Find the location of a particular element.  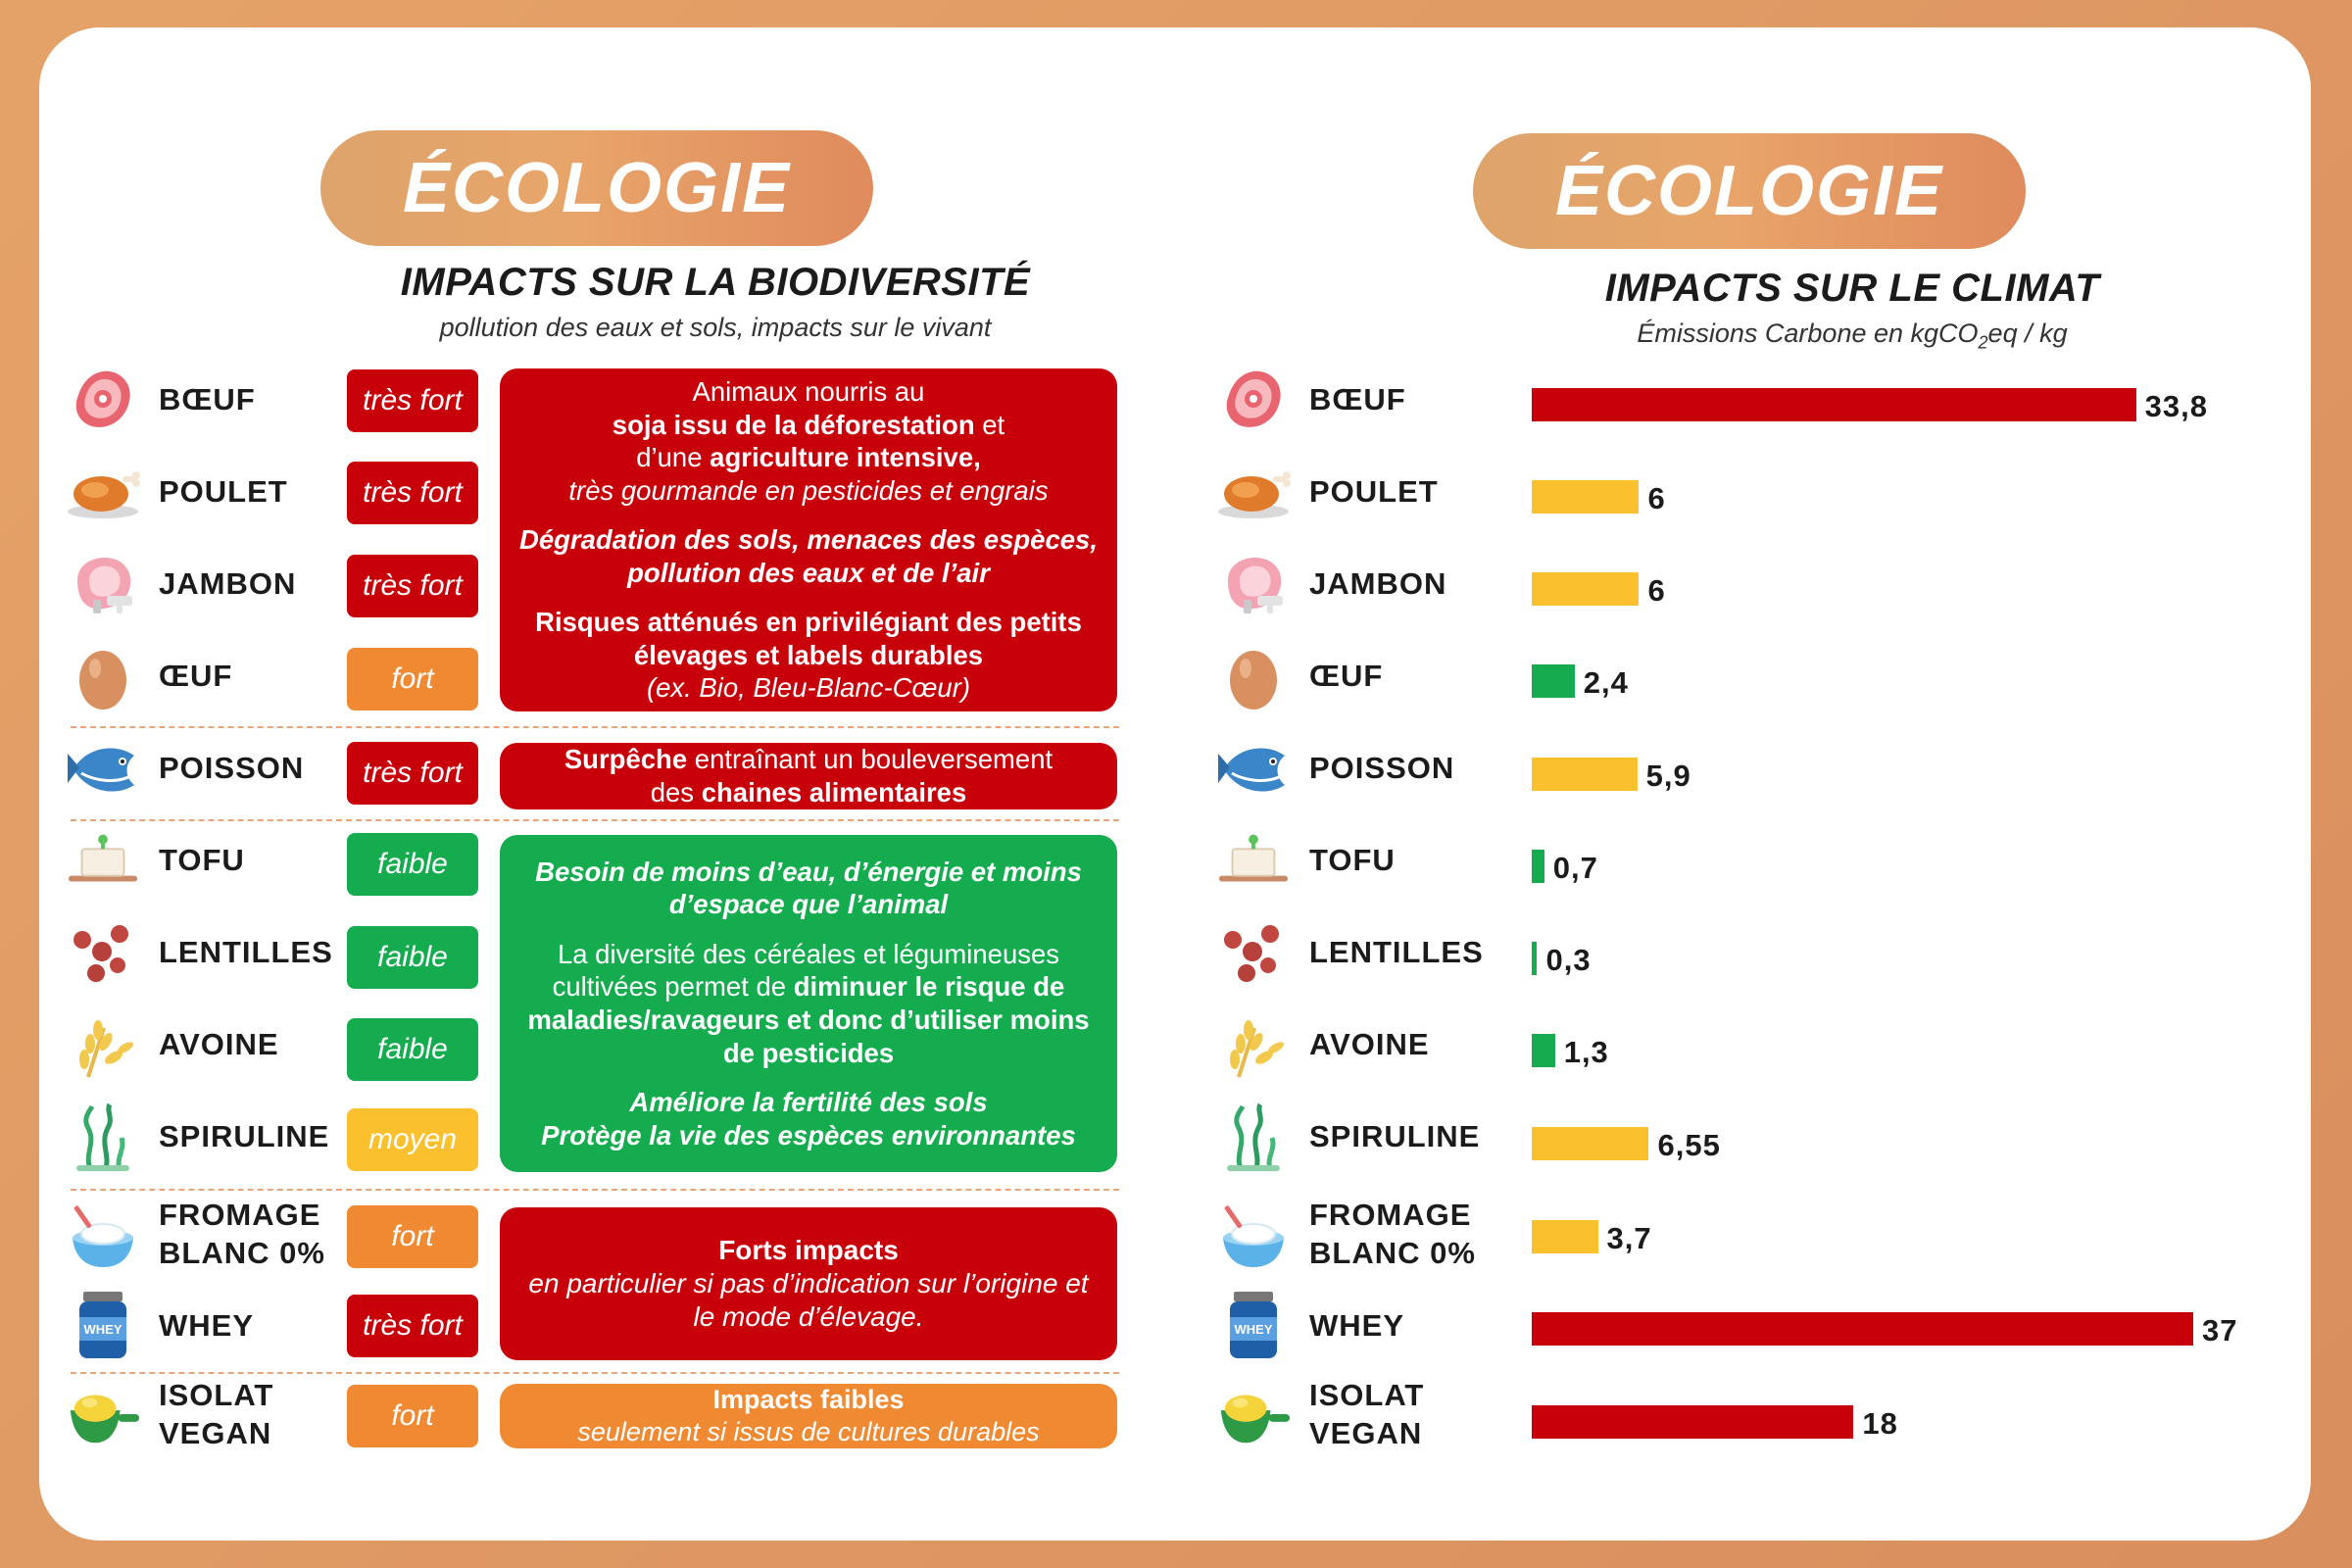

bio-row-8: SPIRULINE is located at coordinates (221, 1137).